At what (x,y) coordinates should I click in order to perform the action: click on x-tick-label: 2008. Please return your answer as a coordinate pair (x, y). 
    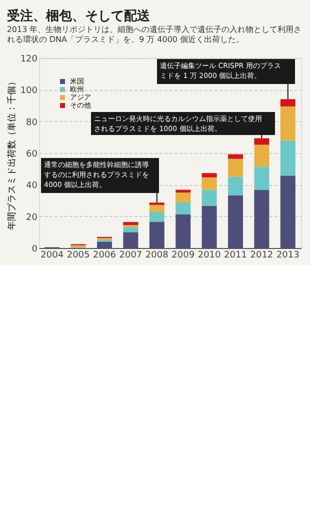
    Looking at the image, I should click on (157, 255).